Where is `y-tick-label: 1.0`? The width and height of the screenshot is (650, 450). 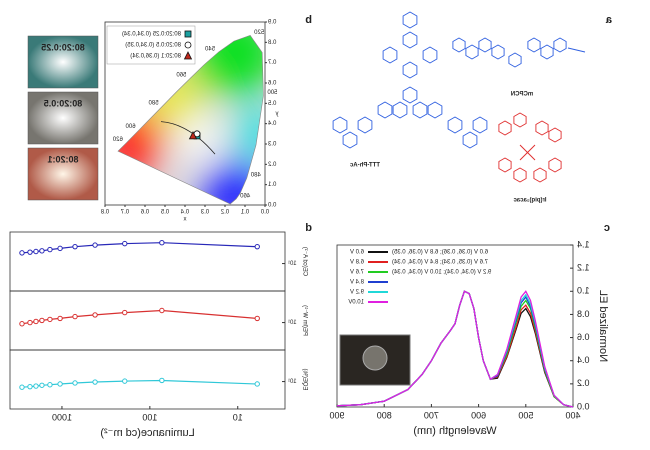 y-tick-label: 1.0 is located at coordinates (583, 291).